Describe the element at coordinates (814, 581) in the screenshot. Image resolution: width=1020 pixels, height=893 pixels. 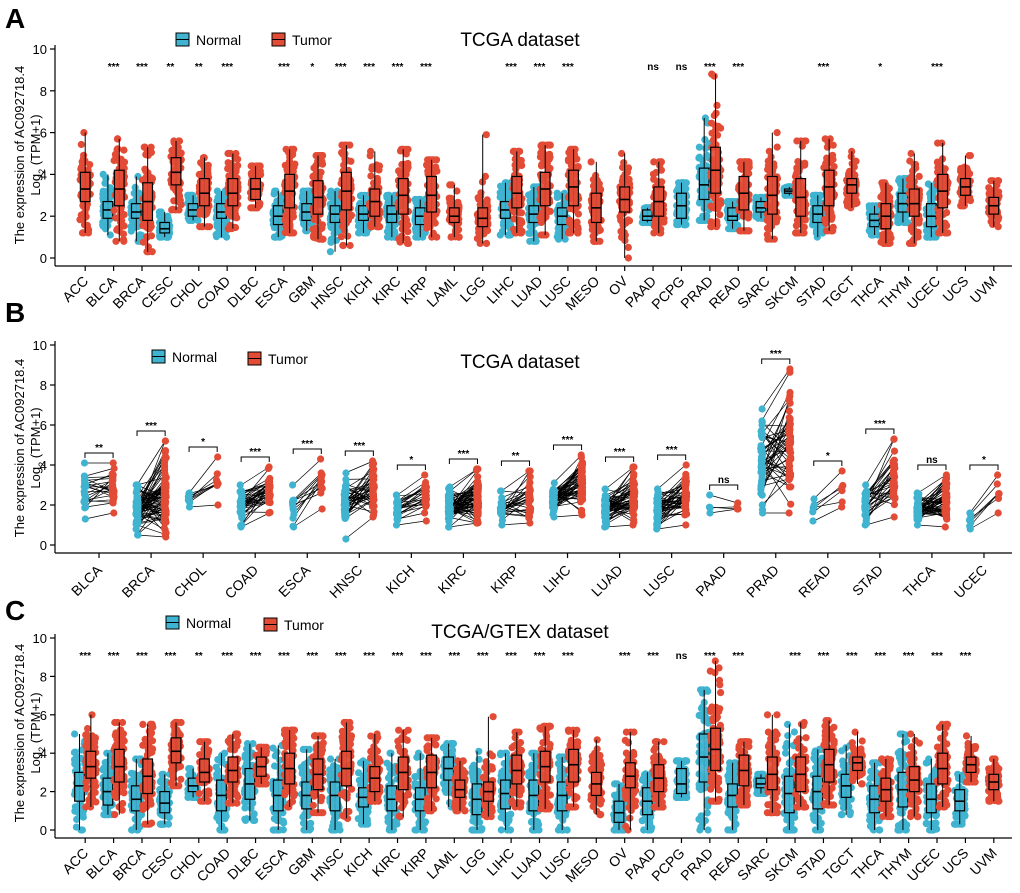
I see `panel-b-xtick-label: READ` at that location.